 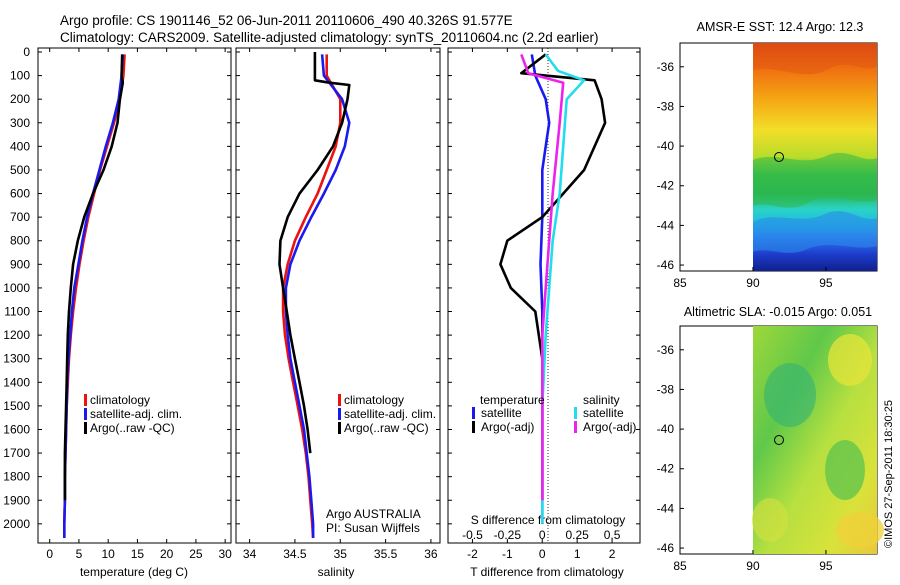 I want to click on temperature-xlabel: temperature (deg C), so click(x=134, y=572).